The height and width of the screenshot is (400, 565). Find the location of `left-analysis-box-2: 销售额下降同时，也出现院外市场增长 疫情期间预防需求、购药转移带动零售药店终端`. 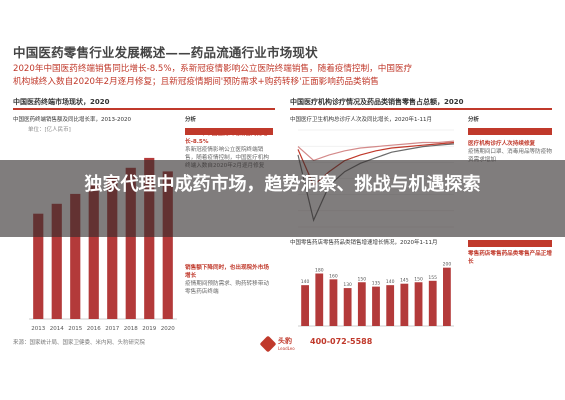

left-analysis-box-2: 销售额下降同时，也出现院外市场增长 疫情期间预防需求、购药转移带动零售药店终端 is located at coordinates (229, 280).